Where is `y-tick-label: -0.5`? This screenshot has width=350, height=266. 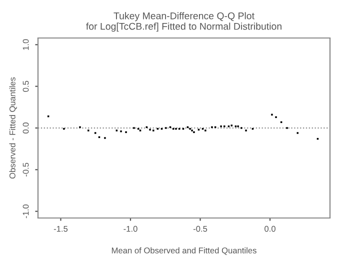 y-tick-label: -0.5 is located at coordinates (25, 169).